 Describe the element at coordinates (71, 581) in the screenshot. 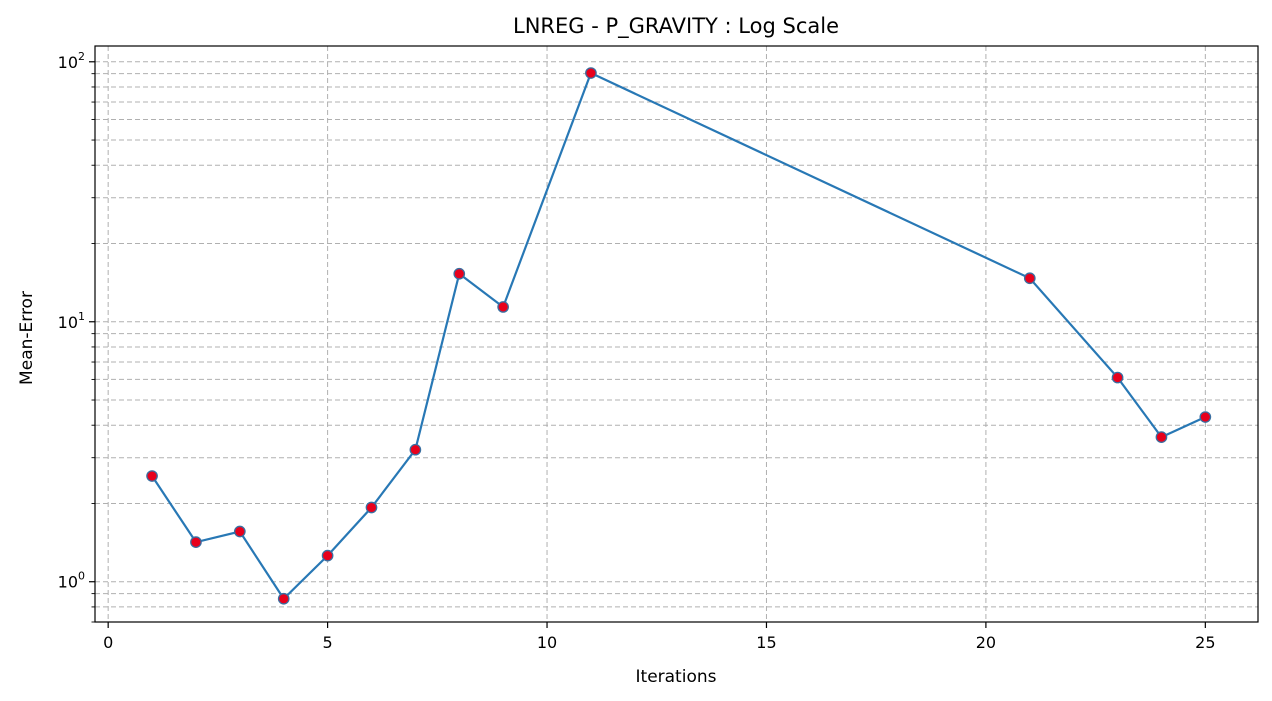

I see `y-tick-label: 10⁰` at that location.